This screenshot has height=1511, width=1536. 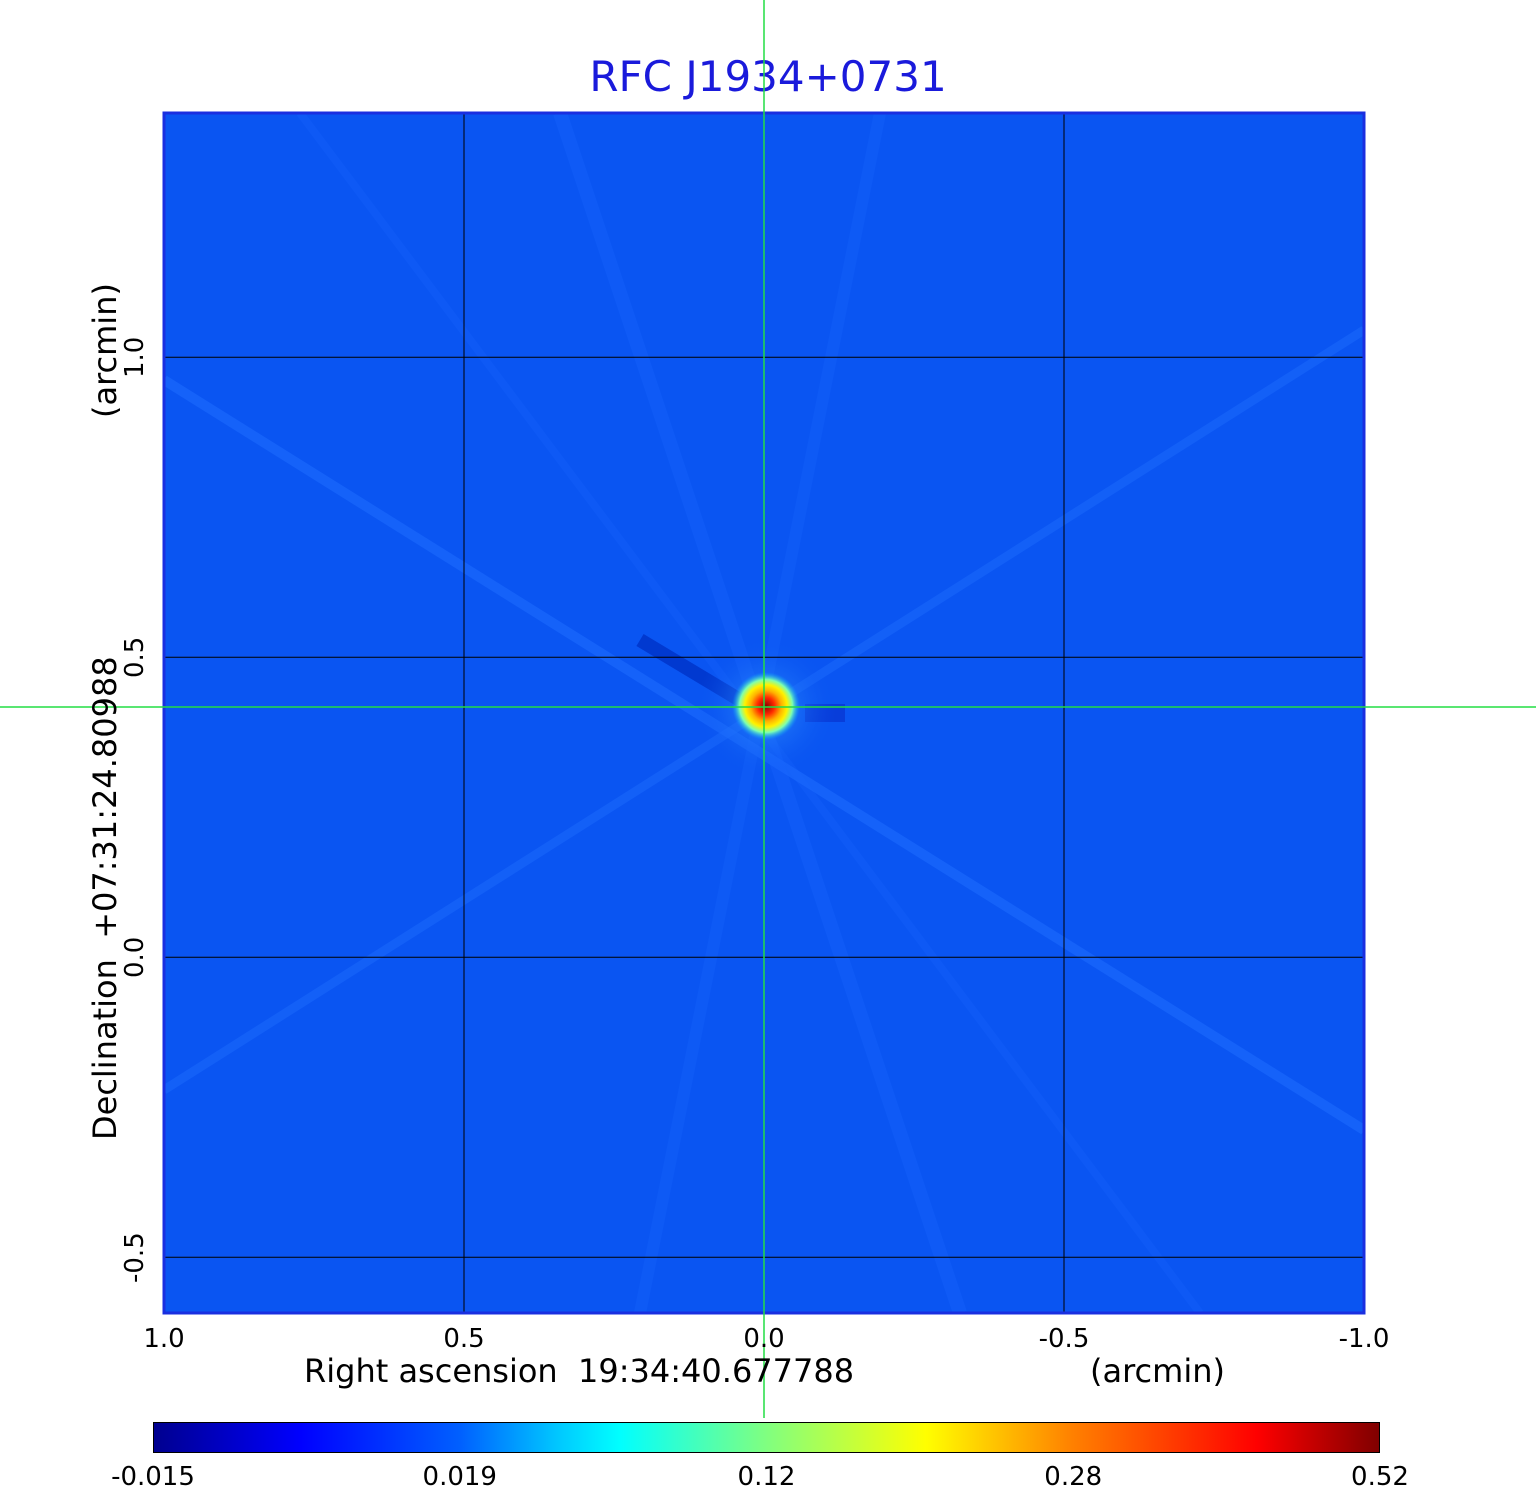 What do you see at coordinates (105, 898) in the screenshot?
I see `y-axis-label: Declination +07:31:24.80988` at bounding box center [105, 898].